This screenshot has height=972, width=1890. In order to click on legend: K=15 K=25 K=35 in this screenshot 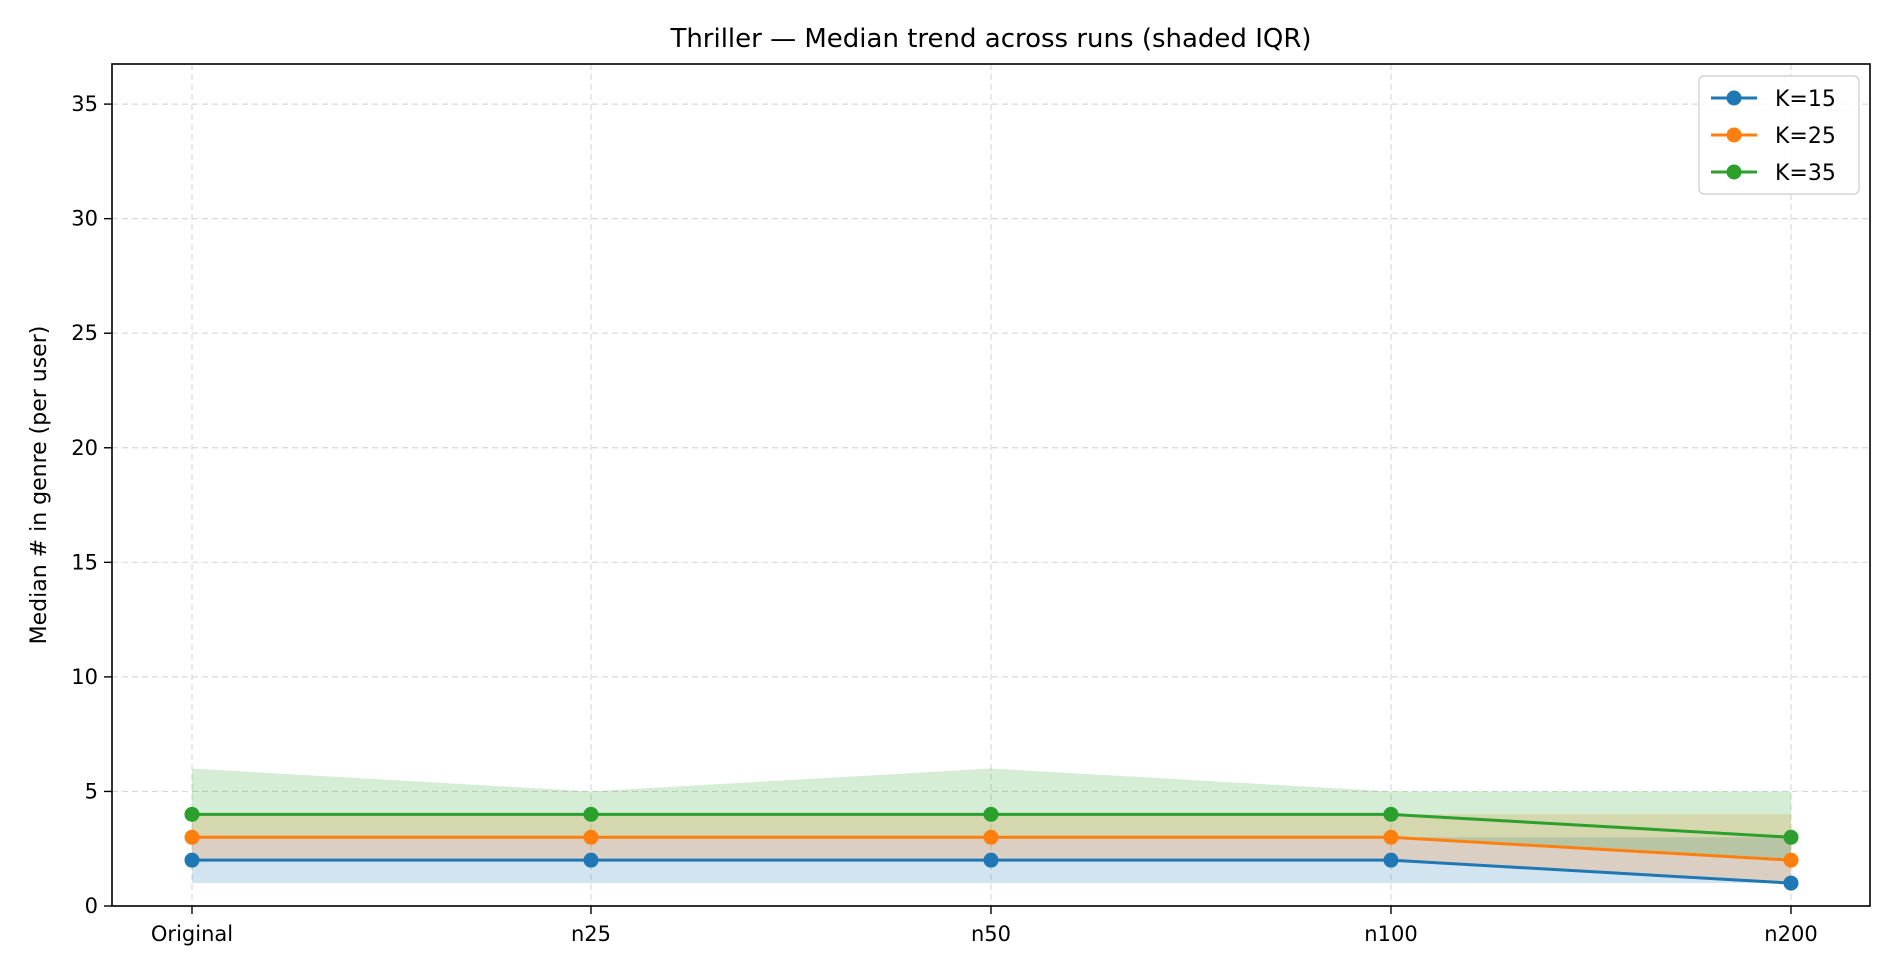, I will do `click(1779, 135)`.